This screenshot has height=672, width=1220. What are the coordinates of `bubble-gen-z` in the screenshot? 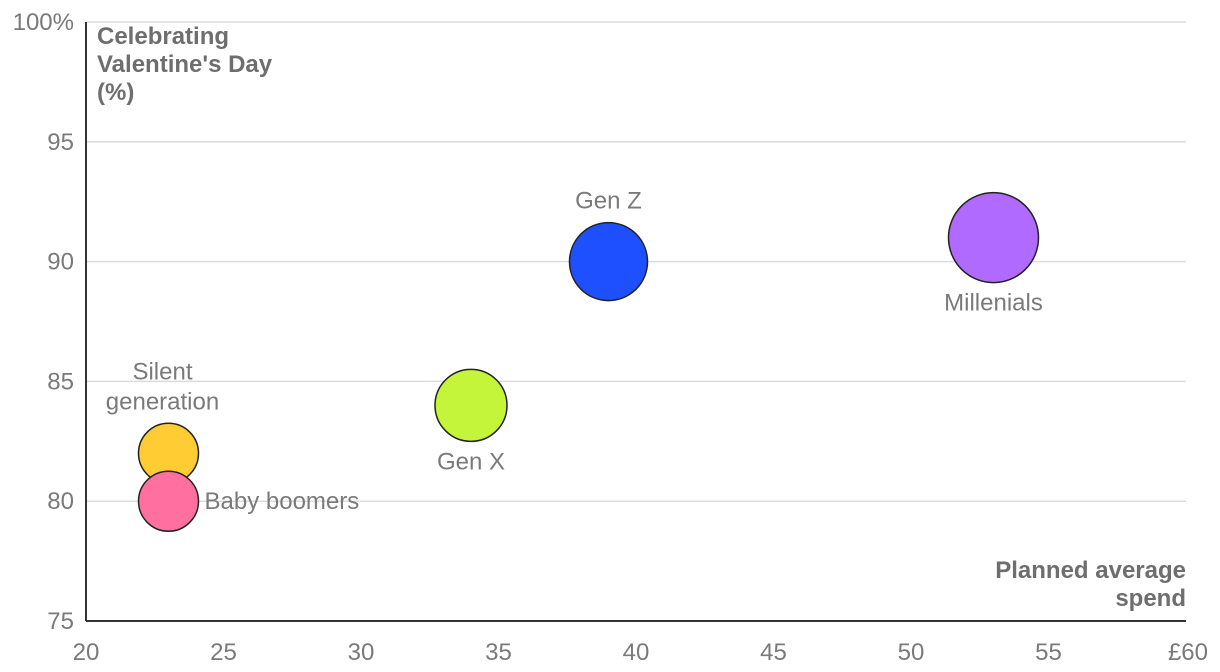 It's located at (608, 261).